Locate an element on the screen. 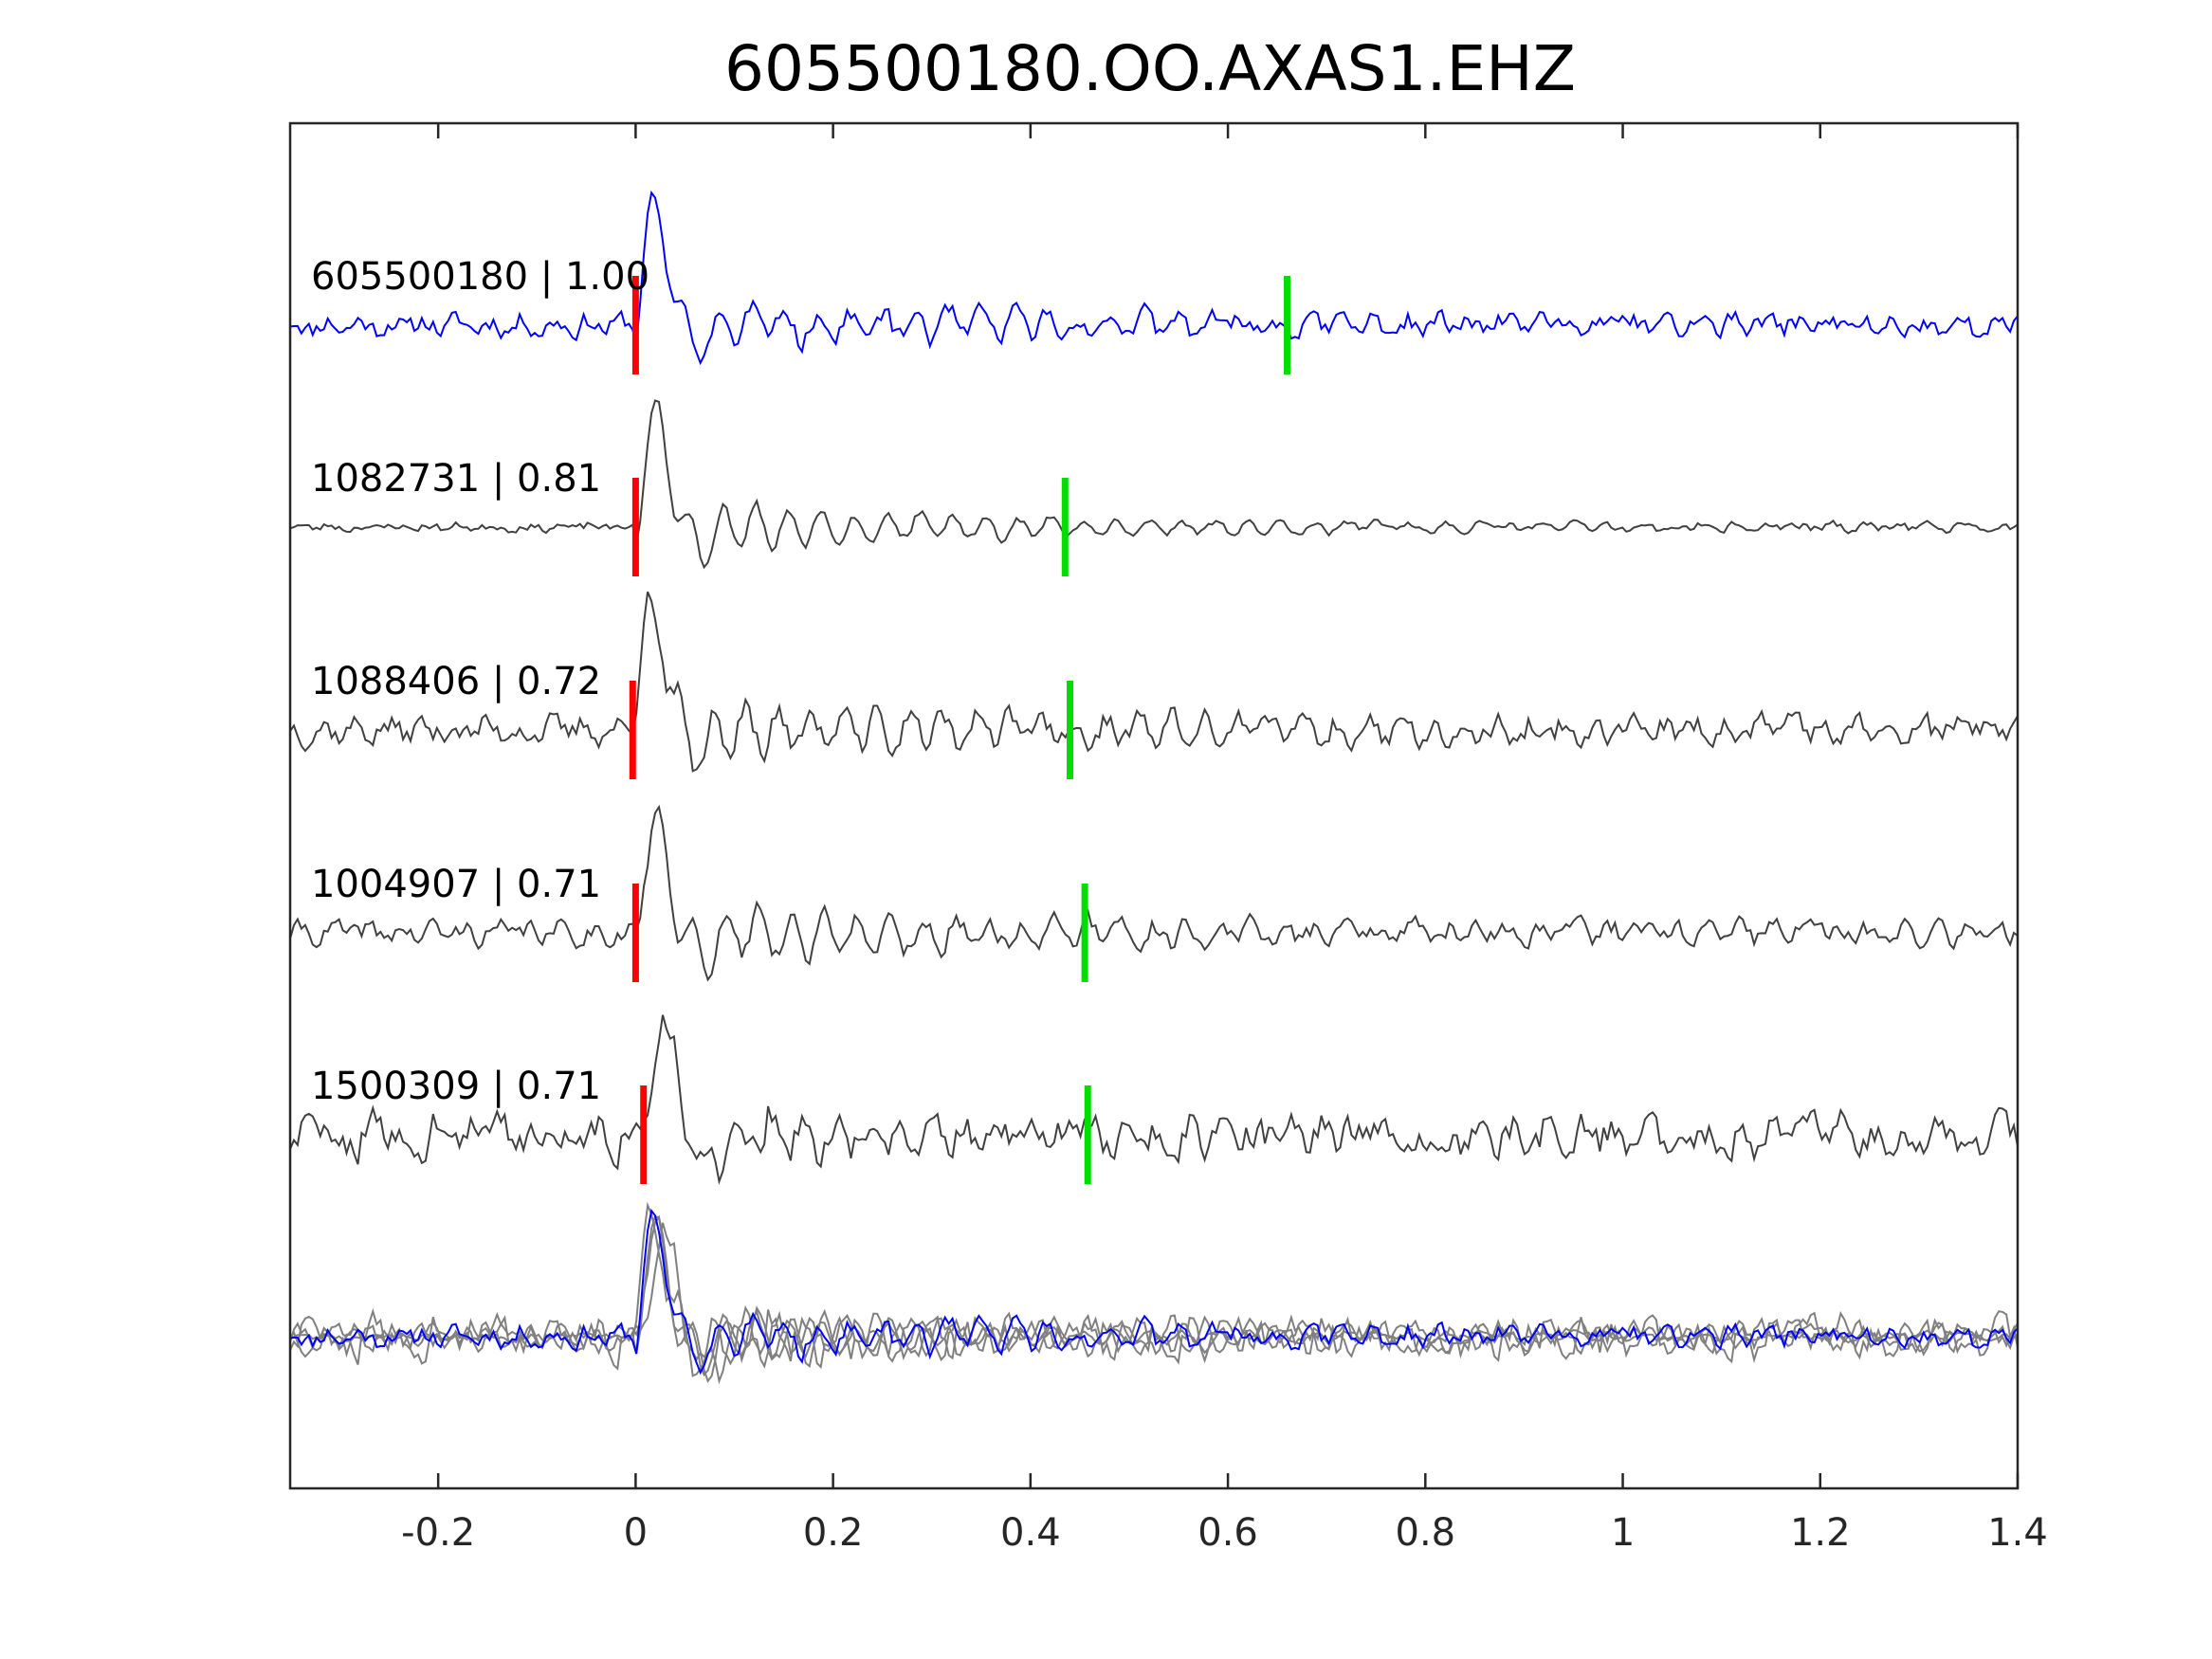  trace-2-label: 1082731 | 0.81 is located at coordinates (456, 479).